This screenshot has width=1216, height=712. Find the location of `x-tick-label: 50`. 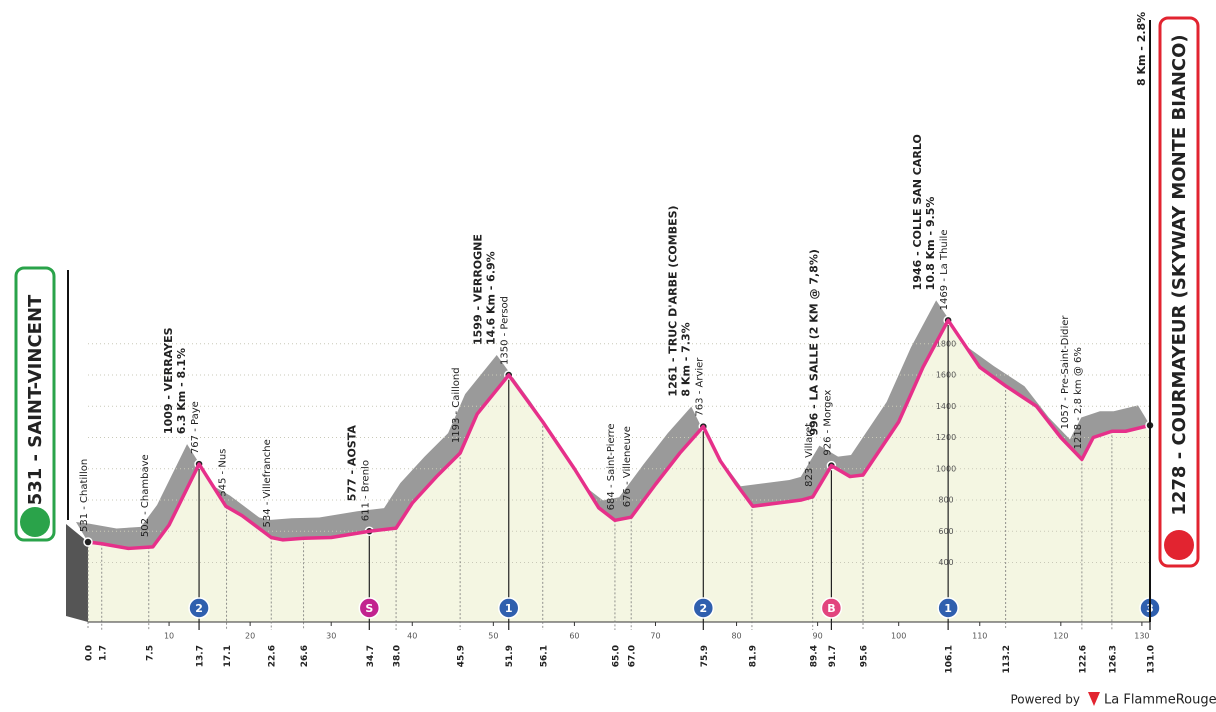

x-tick-label: 50 is located at coordinates (493, 636).